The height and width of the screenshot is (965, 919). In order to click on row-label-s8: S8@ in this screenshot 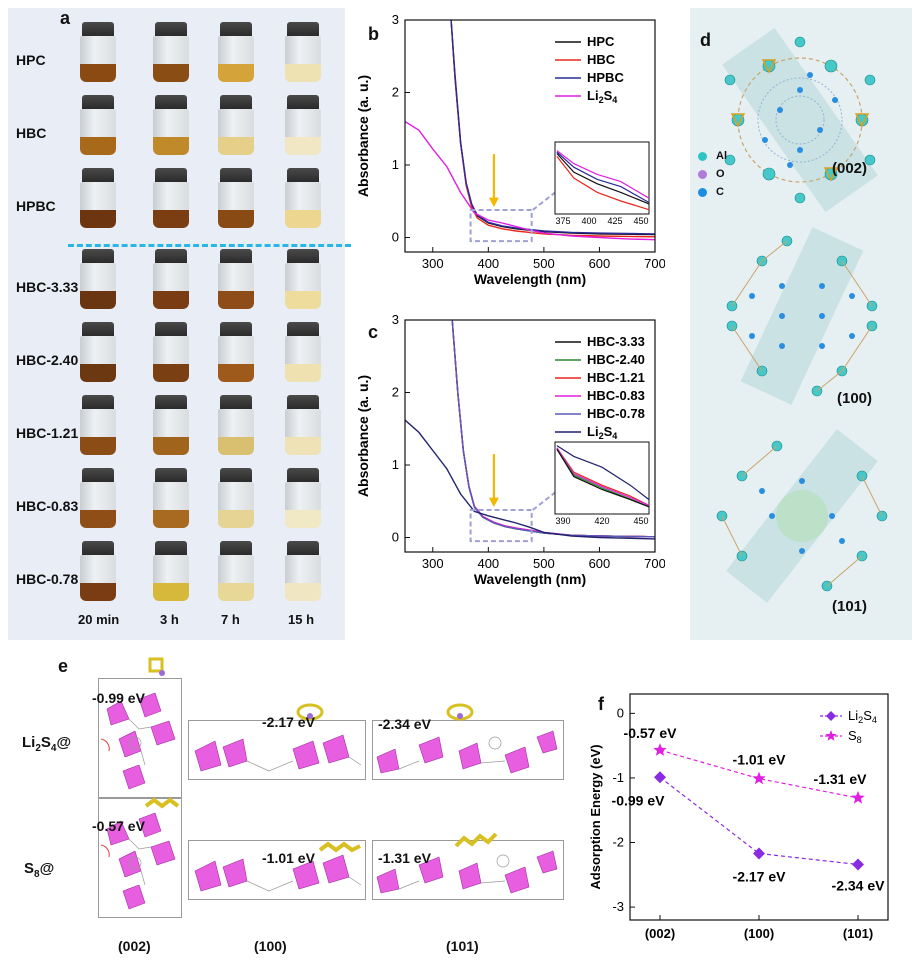, I will do `click(39, 870)`.